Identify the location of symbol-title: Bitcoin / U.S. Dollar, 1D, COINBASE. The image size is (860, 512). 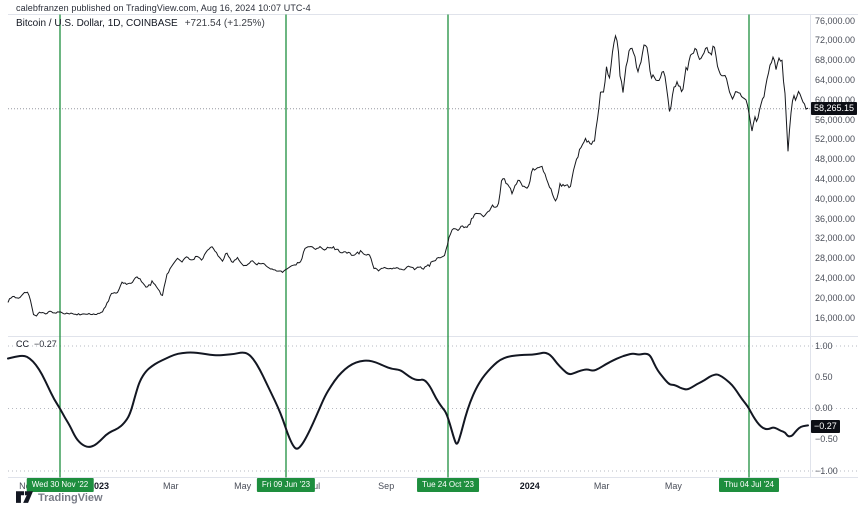
(97, 23).